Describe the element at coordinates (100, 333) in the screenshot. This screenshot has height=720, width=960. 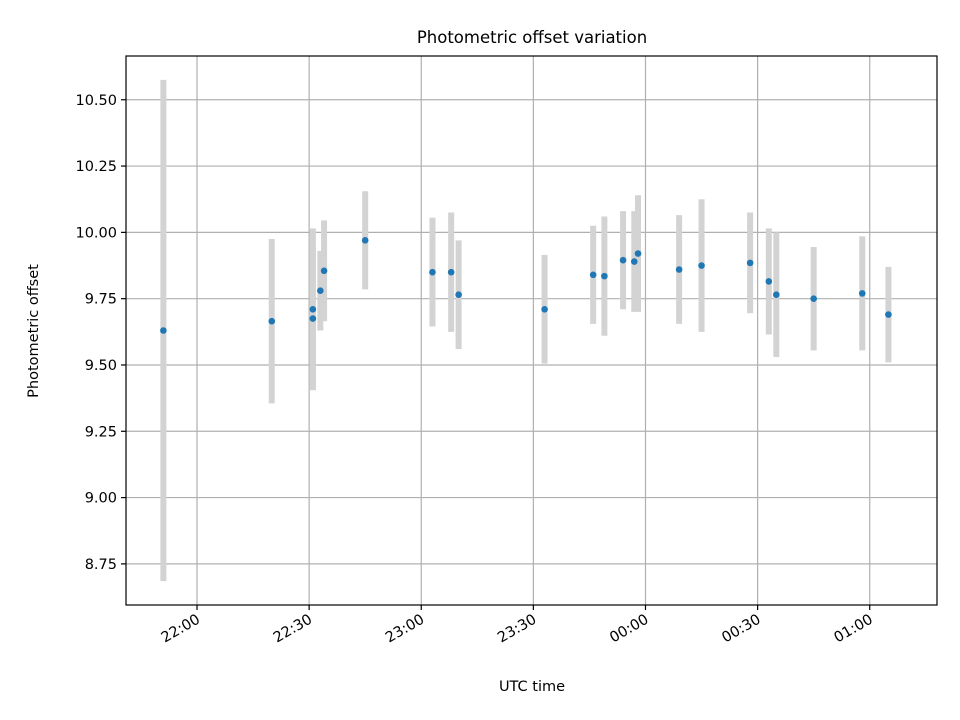
I see `y-axis-ticks: 8.75 9.00 9.25 9.50 9.75 10.00 10.25 10.50` at that location.